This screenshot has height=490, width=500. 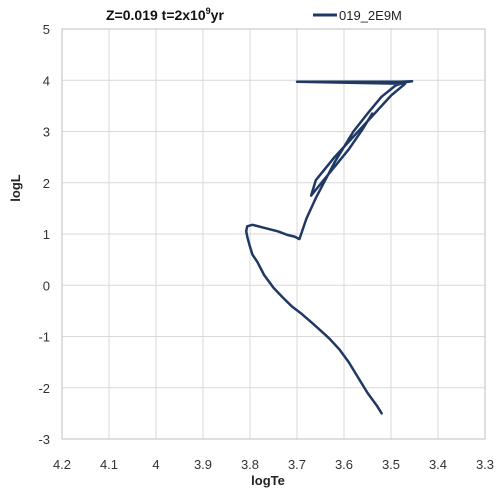 What do you see at coordinates (46, 132) in the screenshot?
I see `y-tick-label: 3` at bounding box center [46, 132].